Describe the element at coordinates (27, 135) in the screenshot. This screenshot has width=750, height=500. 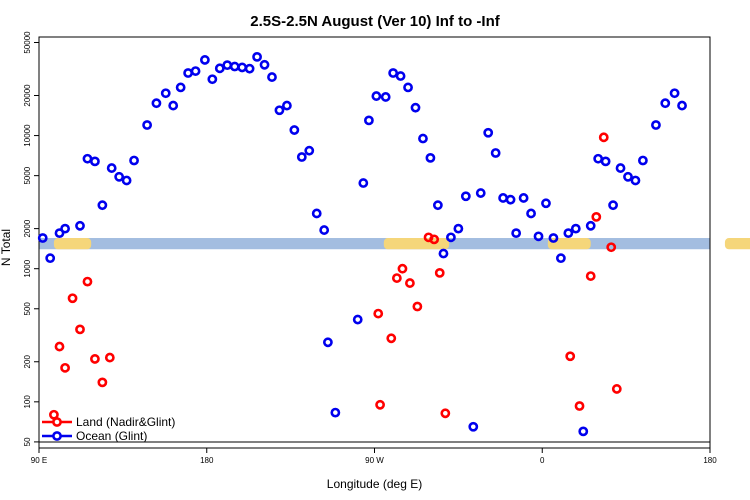
I see `y-tick-label: 10000` at that location.